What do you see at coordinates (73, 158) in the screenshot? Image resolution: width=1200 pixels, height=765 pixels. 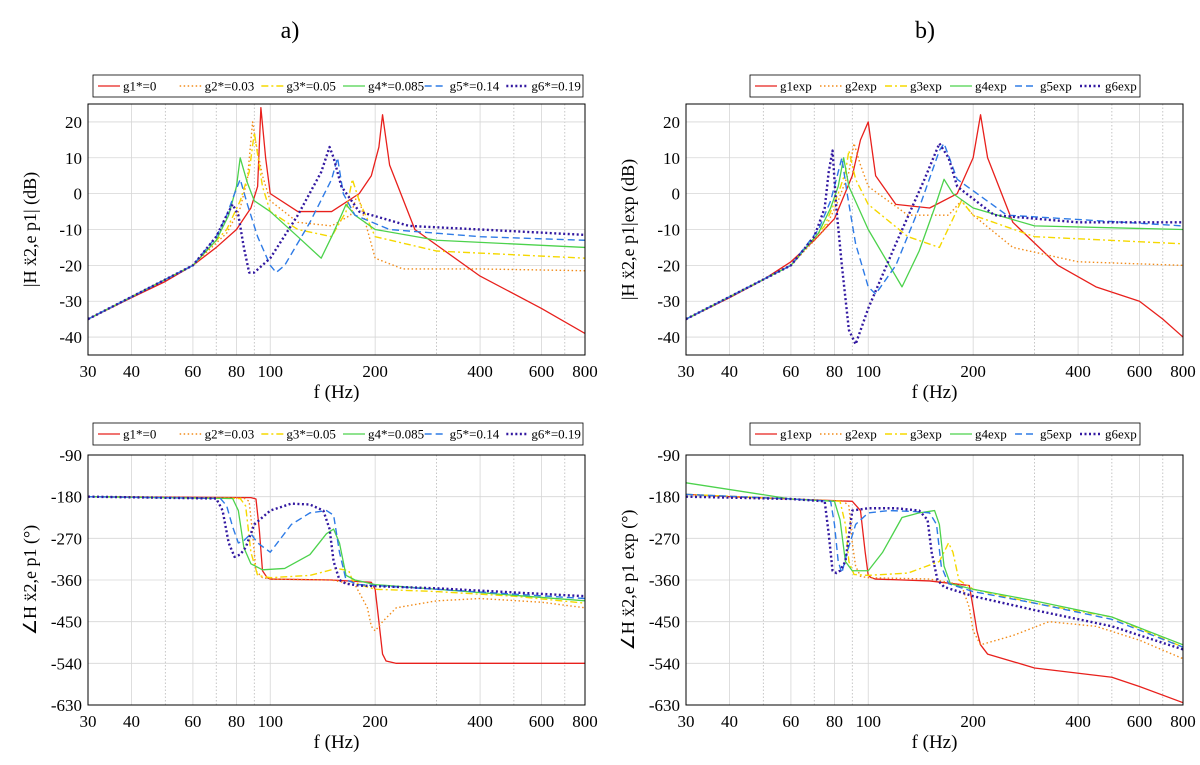 I see `y-tick-label: 10` at bounding box center [73, 158].